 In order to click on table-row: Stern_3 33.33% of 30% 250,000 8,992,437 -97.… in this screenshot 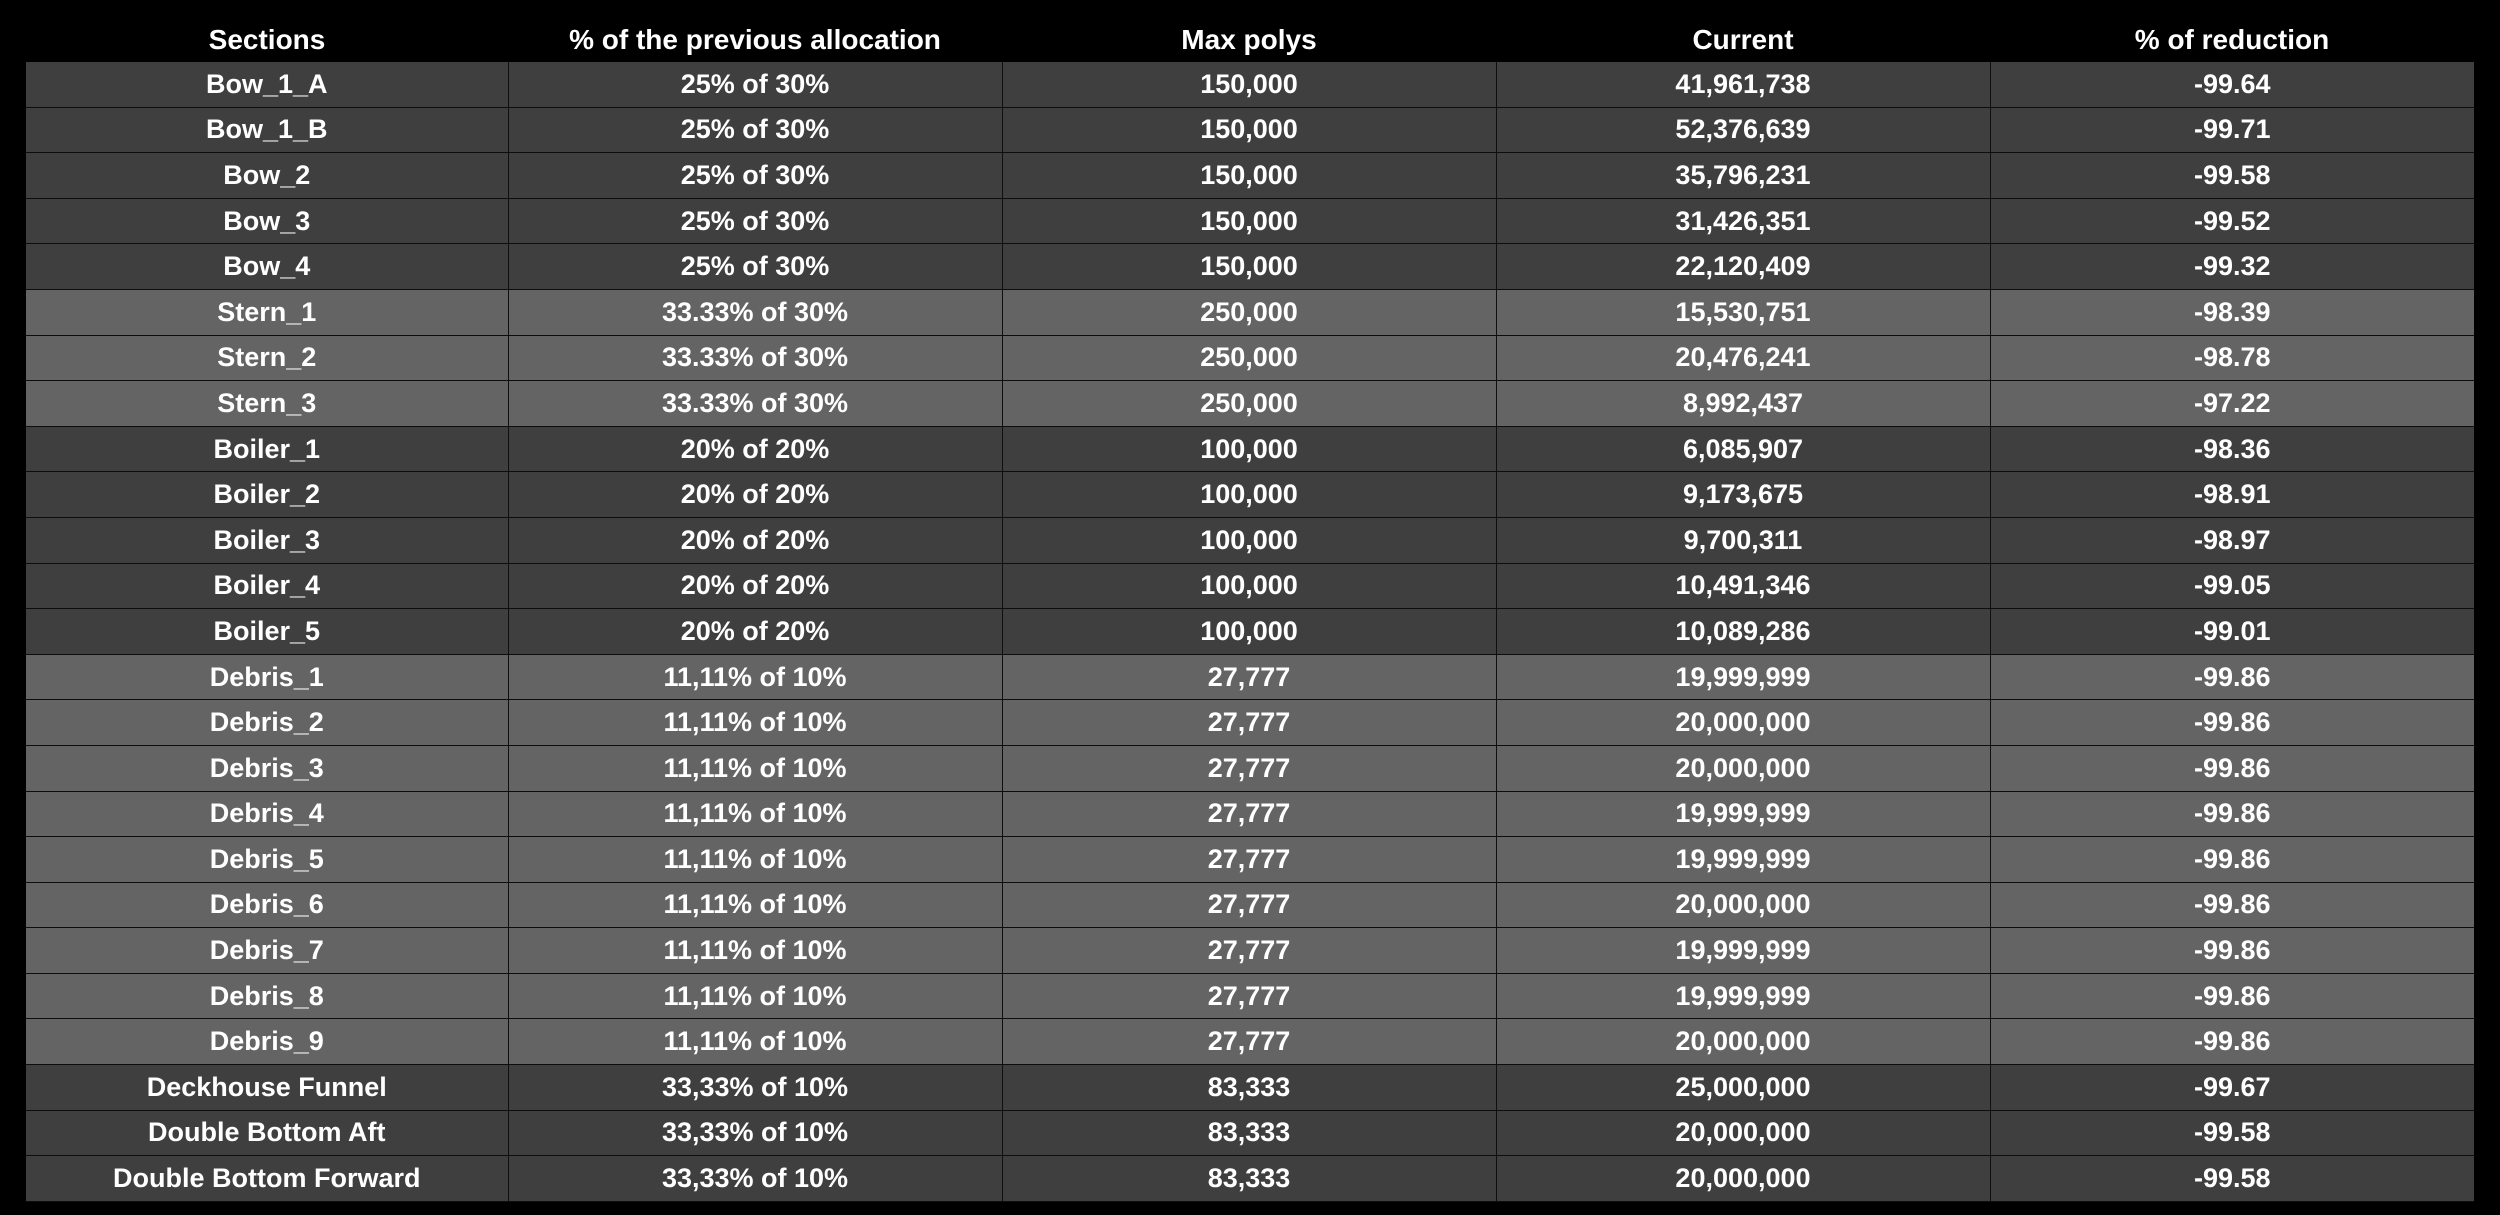, I will do `click(1250, 403)`.